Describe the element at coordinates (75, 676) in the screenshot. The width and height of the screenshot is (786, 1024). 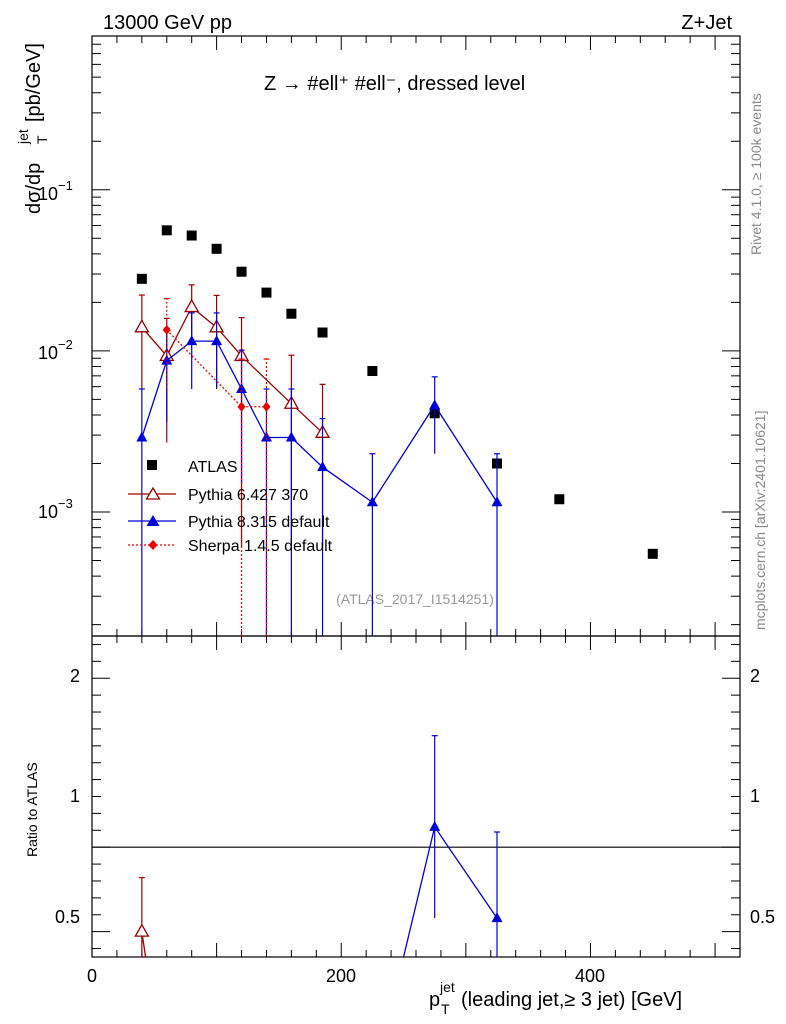
I see `ratio-ytick-label-2: 2` at that location.